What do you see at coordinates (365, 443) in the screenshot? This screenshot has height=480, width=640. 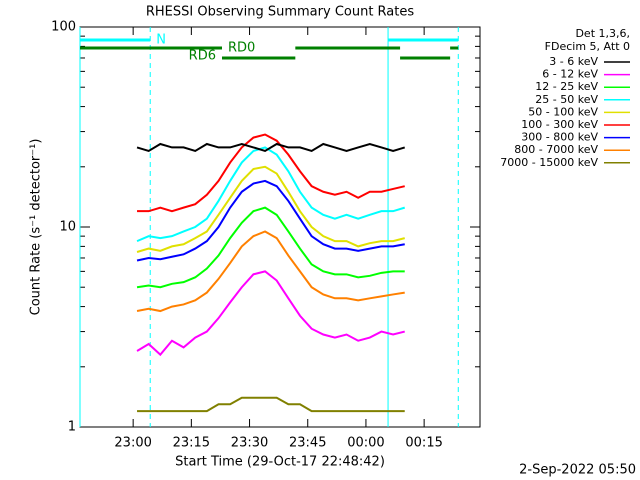 I see `x-tick-label: 00:00` at bounding box center [365, 443].